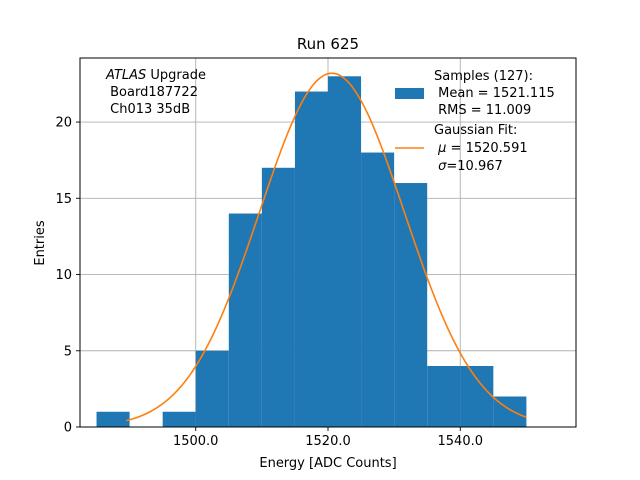 The height and width of the screenshot is (480, 640). I want to click on legend-fit-header: Gaussian Fit:, so click(475, 130).